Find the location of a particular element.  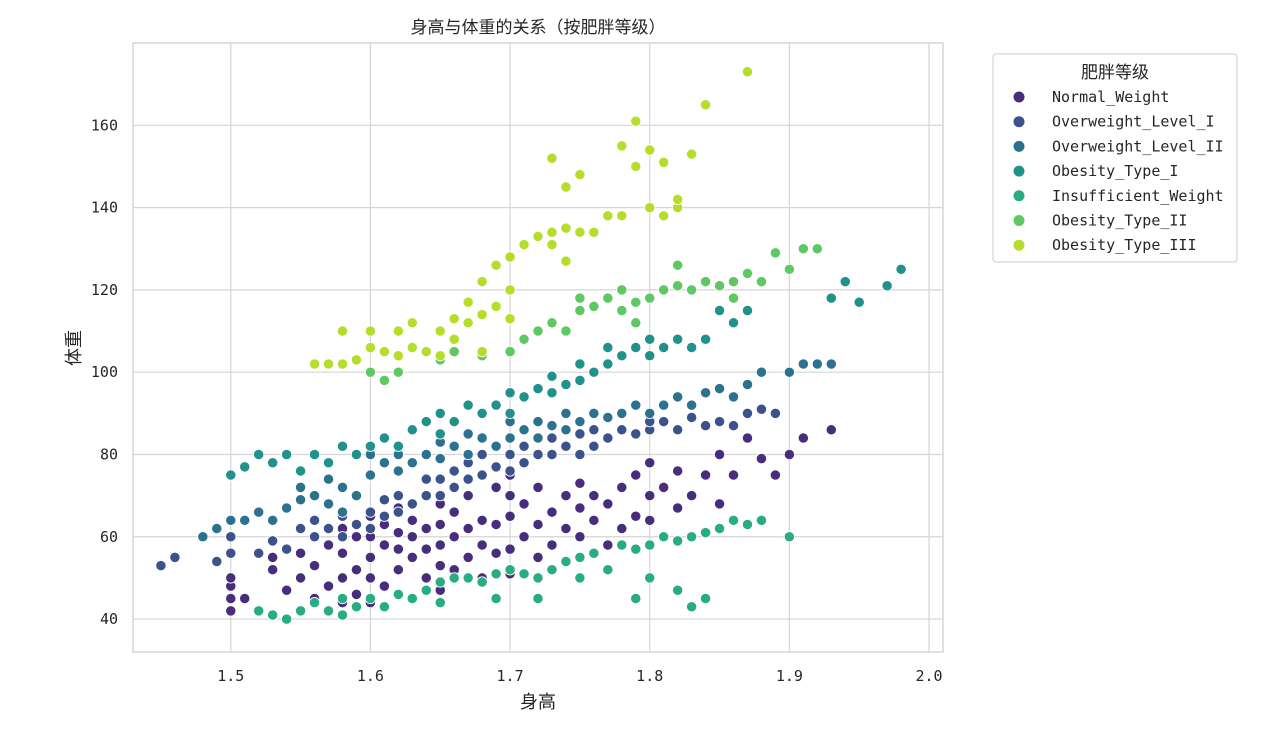

legend-entry: Obesity_Type_II is located at coordinates (1119, 221).